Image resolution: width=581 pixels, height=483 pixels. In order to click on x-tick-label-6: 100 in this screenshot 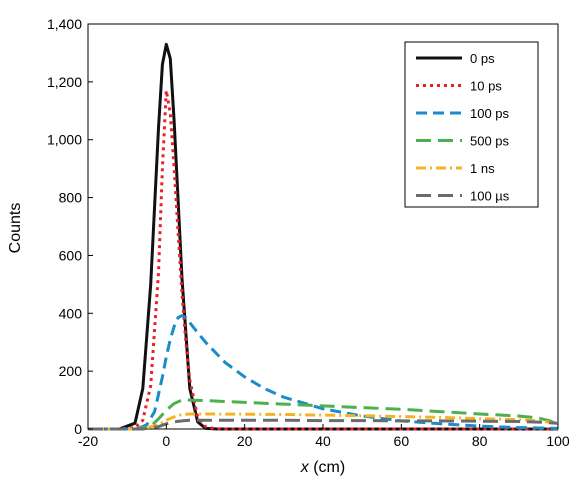, I will do `click(558, 441)`.